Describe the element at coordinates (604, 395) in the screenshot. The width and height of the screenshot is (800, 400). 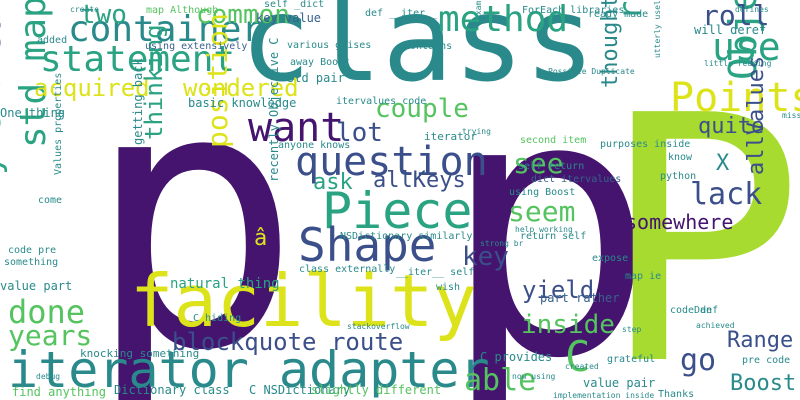
I see `word: implementation inside` at that location.